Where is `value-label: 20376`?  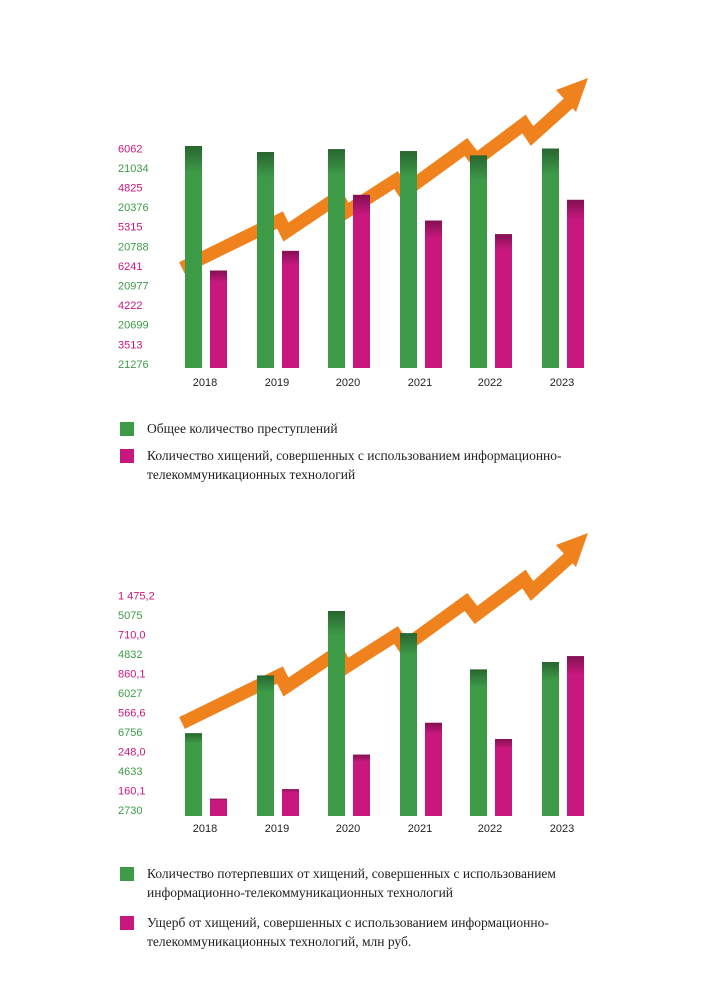 value-label: 20376 is located at coordinates (133, 208).